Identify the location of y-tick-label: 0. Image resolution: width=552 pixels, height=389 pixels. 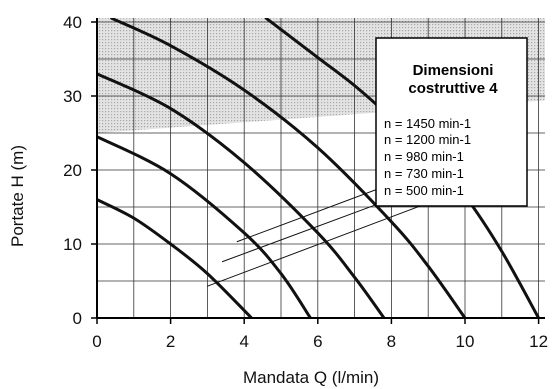
(77, 318).